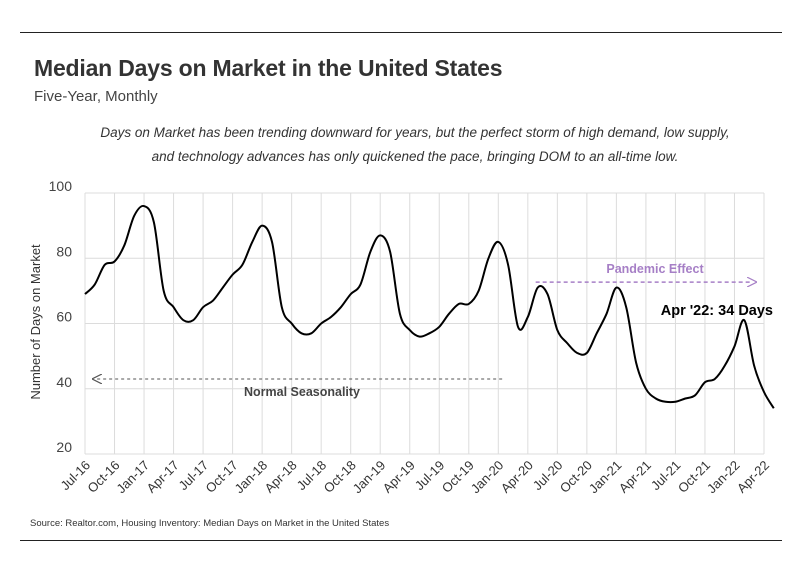  What do you see at coordinates (369, 477) in the screenshot?
I see `x-tick-label: Jan-19` at bounding box center [369, 477].